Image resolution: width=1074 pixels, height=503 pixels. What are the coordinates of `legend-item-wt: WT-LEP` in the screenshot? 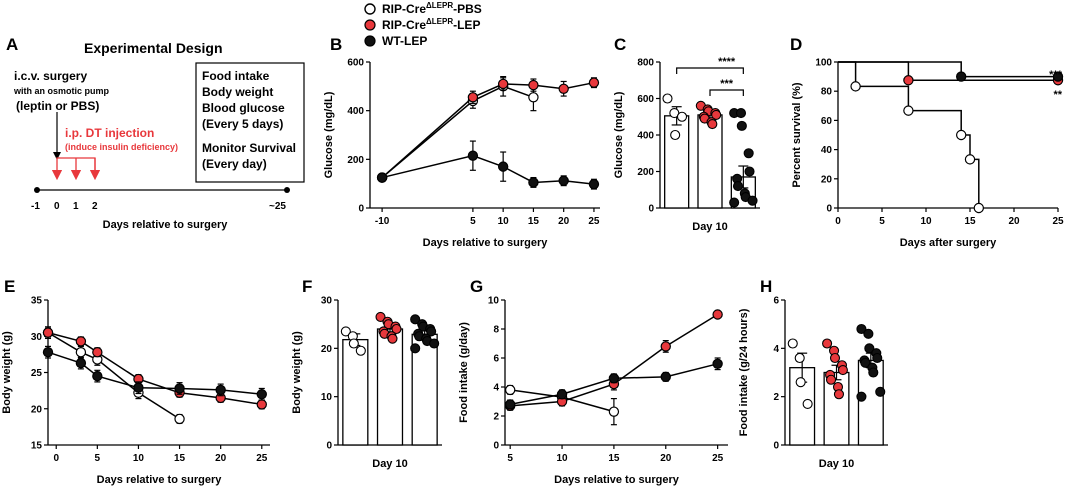 It's located at (395, 41).